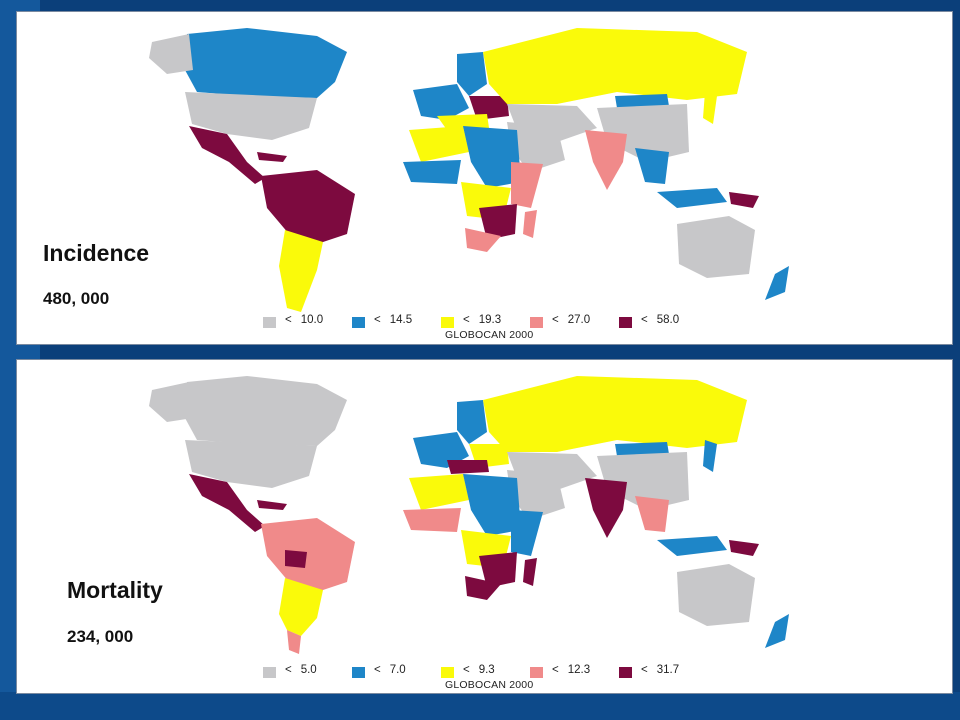 This screenshot has height=720, width=960. Describe the element at coordinates (489, 335) in the screenshot. I see `incidence-source-label: GLOBOCAN 2000` at that location.